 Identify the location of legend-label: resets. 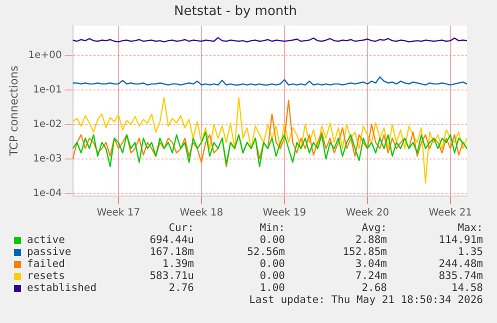
(46, 276).